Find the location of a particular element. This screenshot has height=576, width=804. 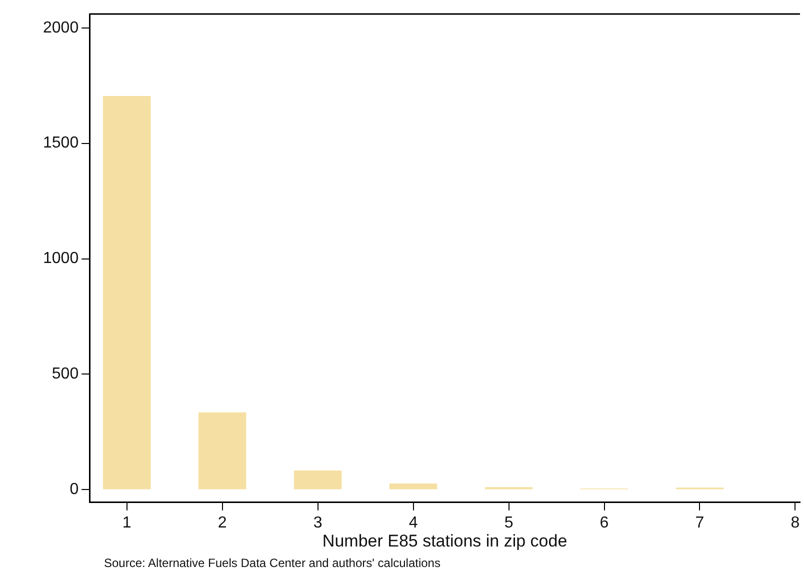

x-tick-label: 2 is located at coordinates (222, 523).